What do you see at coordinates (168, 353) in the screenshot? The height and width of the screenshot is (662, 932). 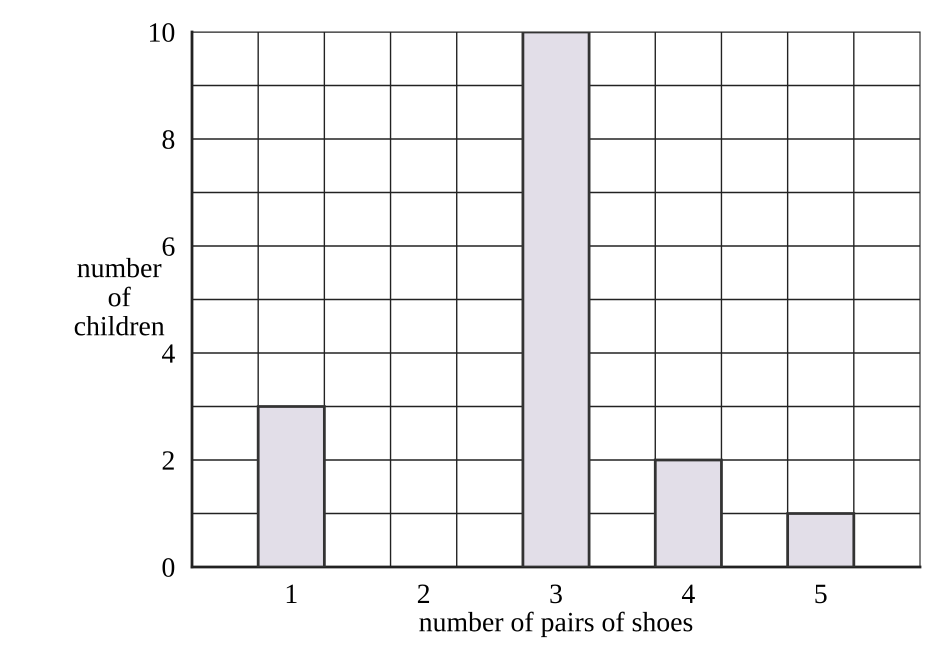 I see `y-tick-label: 4` at bounding box center [168, 353].